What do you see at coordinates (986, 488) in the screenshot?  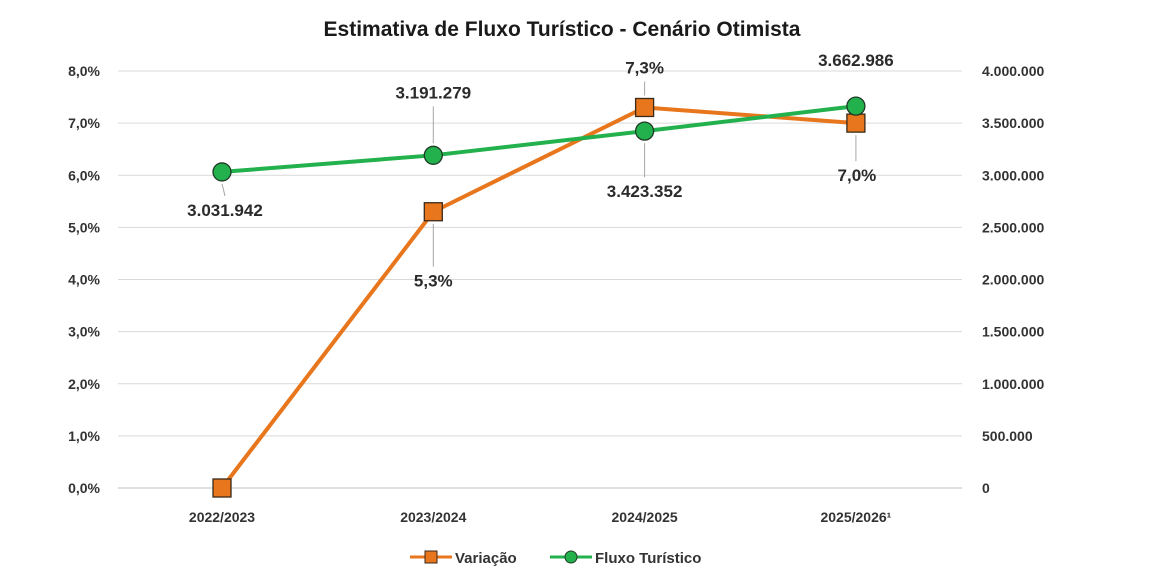 I see `y-right-tick-label: 0` at bounding box center [986, 488].